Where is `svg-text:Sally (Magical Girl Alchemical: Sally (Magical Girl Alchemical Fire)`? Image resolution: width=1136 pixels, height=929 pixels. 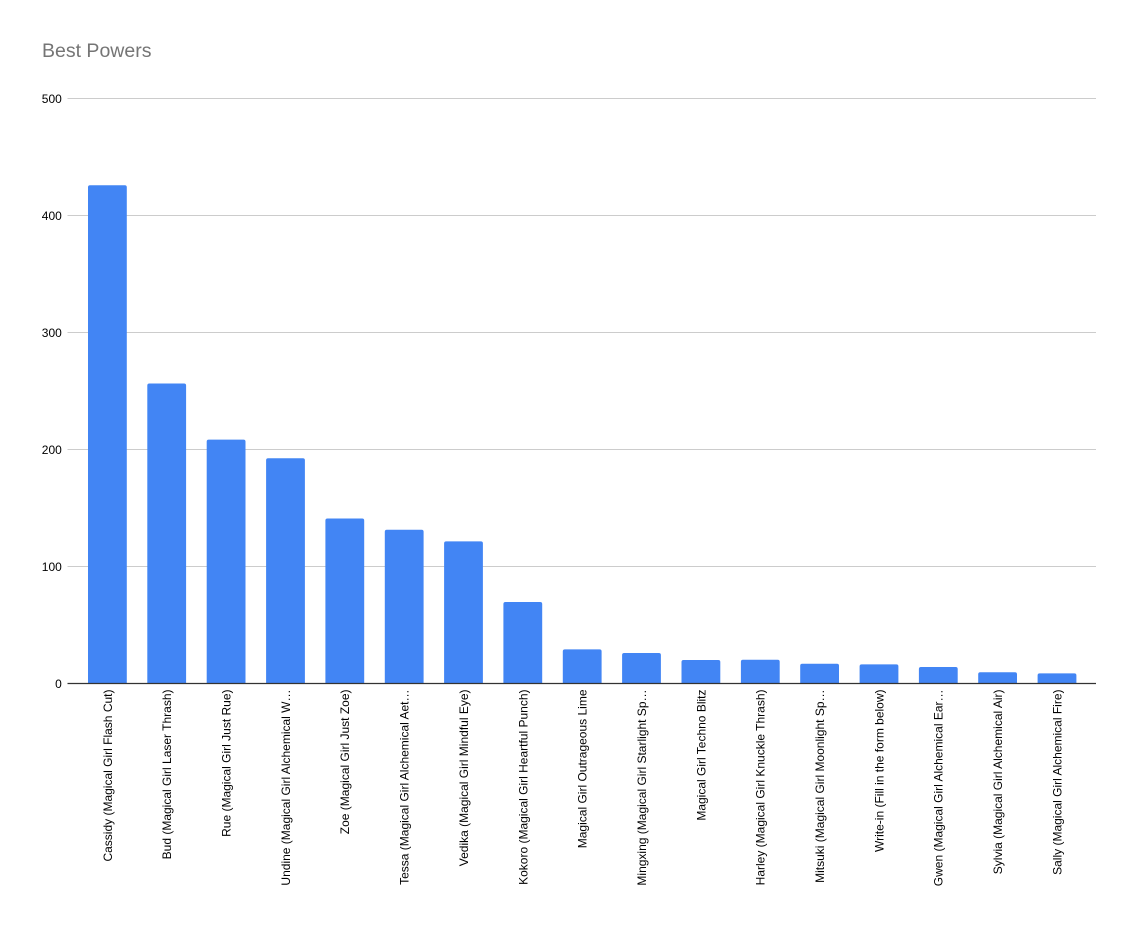 svg-text:Sally (Magical Girl Alchemical: Sally (Magical Girl Alchemical Fire) is located at coordinates (1057, 781).